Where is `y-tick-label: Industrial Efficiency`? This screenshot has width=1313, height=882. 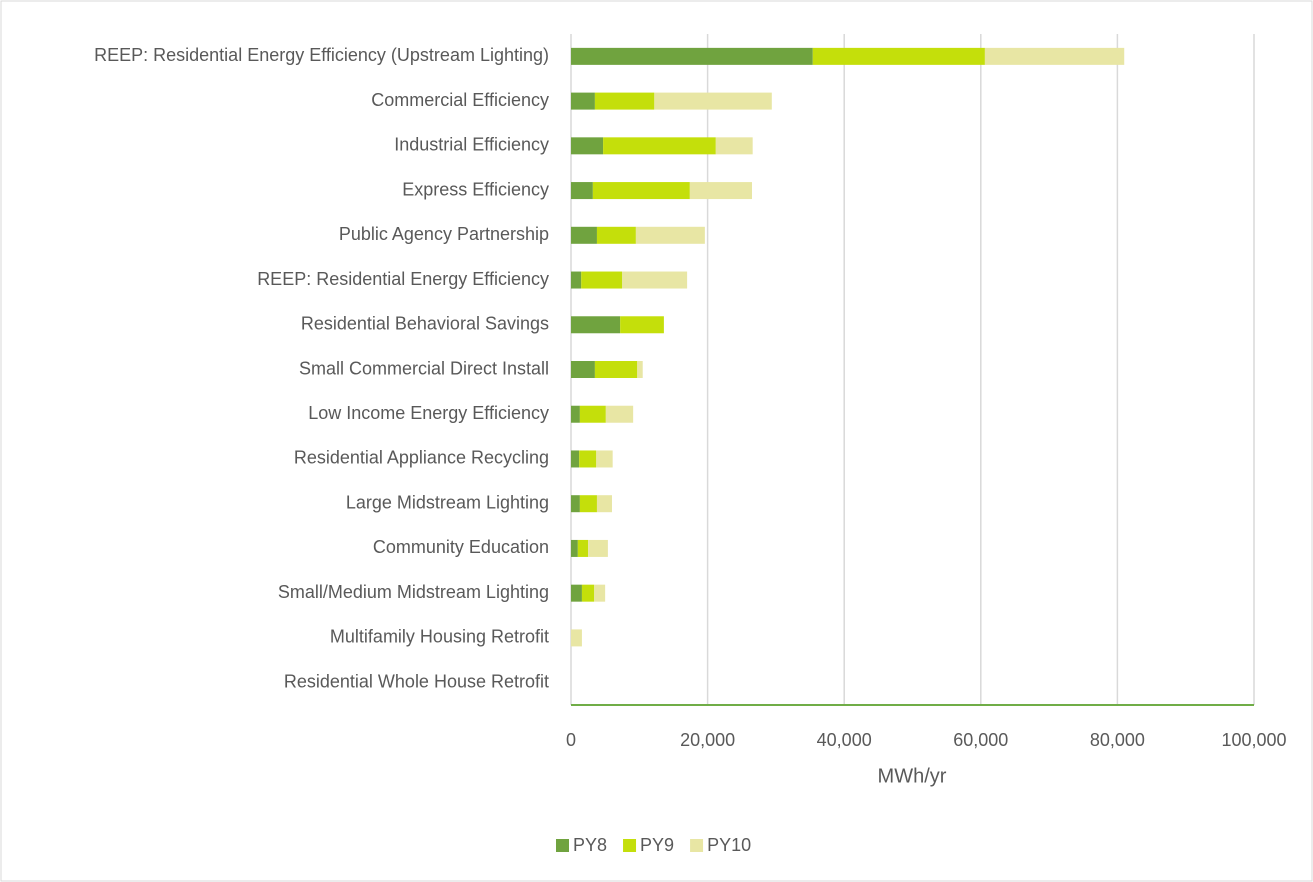
y-tick-label: Industrial Efficiency is located at coordinates (471, 145).